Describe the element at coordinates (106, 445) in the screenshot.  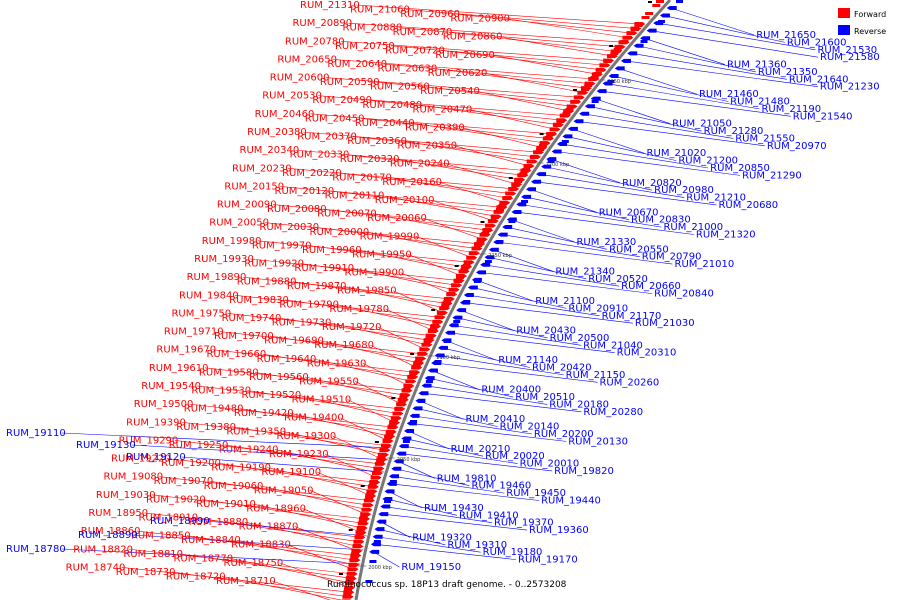
I see `gene-label: RUM_19130` at that location.